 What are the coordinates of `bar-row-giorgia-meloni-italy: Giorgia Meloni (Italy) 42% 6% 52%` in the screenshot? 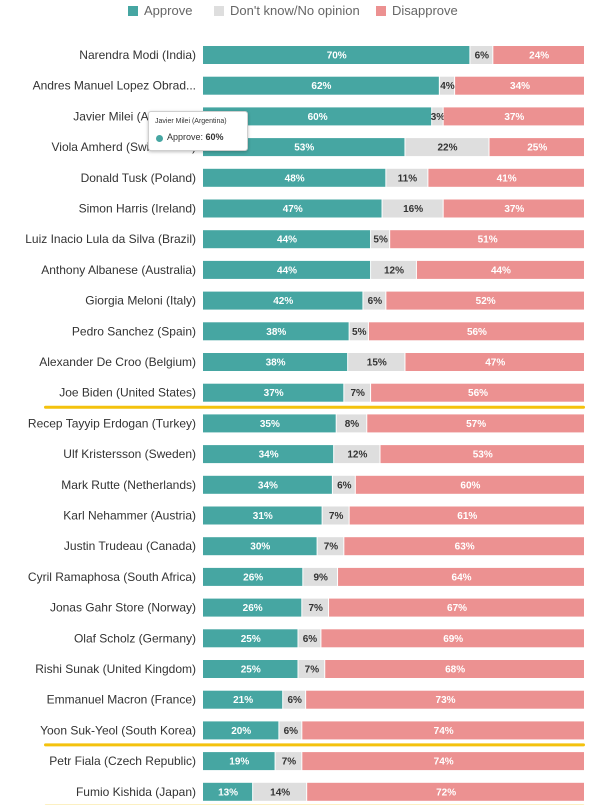 It's located at (334, 300).